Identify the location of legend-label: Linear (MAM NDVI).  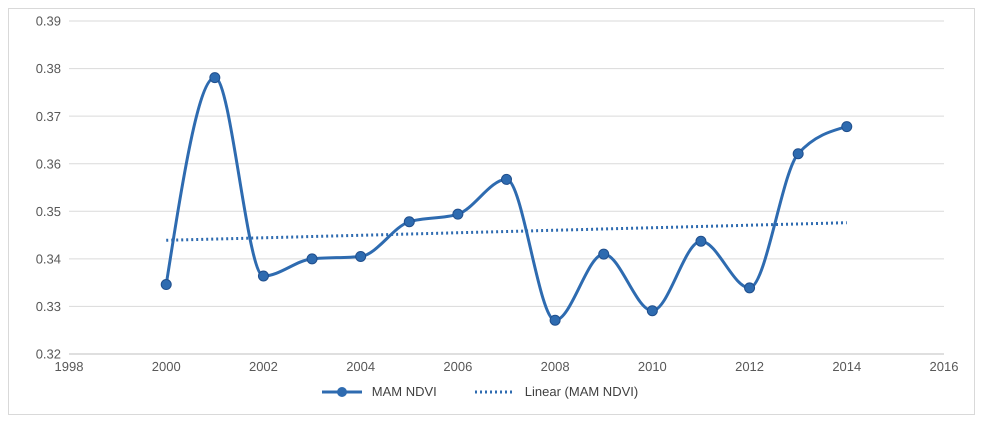
(581, 391).